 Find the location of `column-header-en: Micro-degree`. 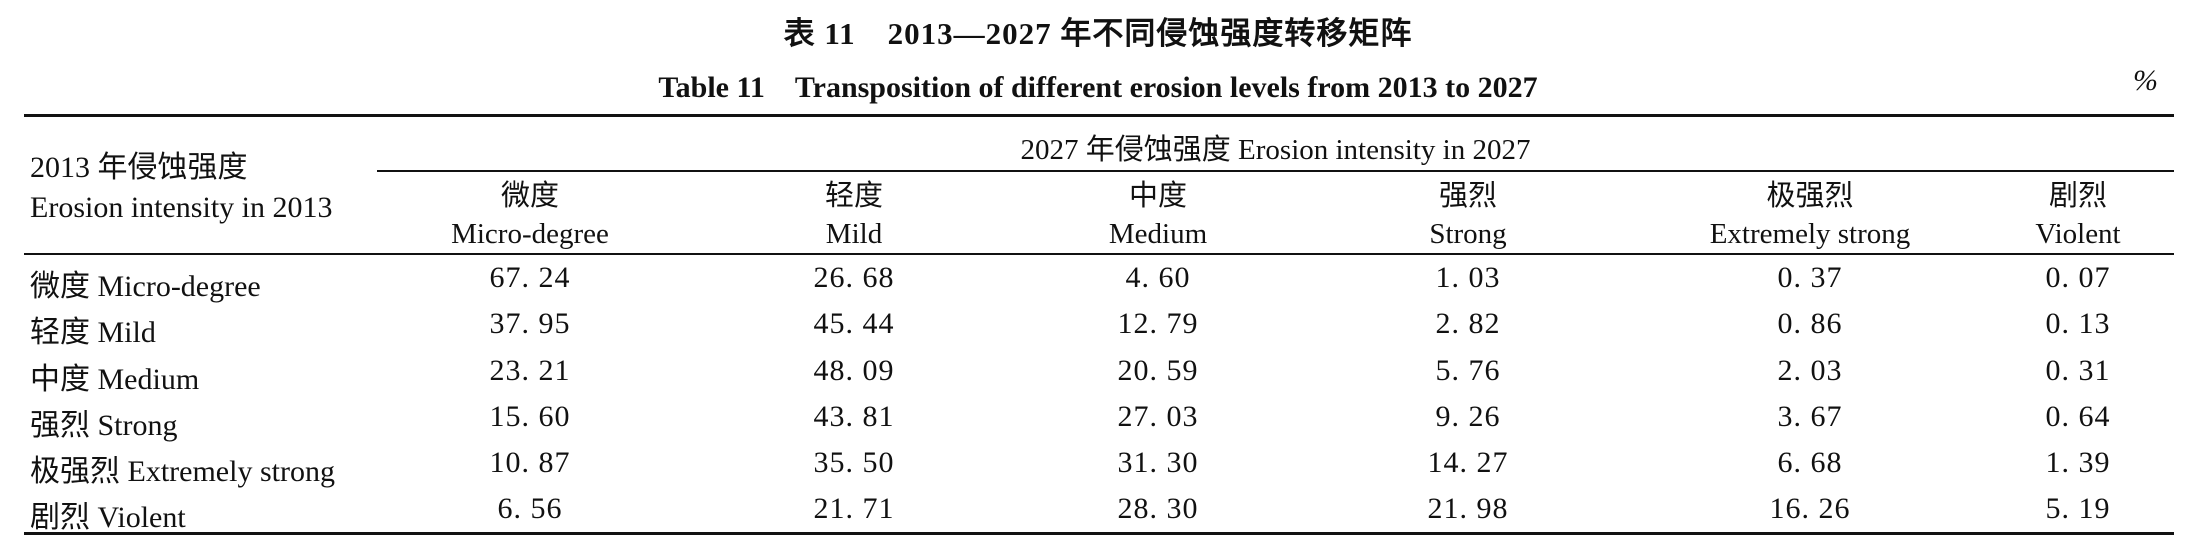

column-header-en: Micro-degree is located at coordinates (530, 234).